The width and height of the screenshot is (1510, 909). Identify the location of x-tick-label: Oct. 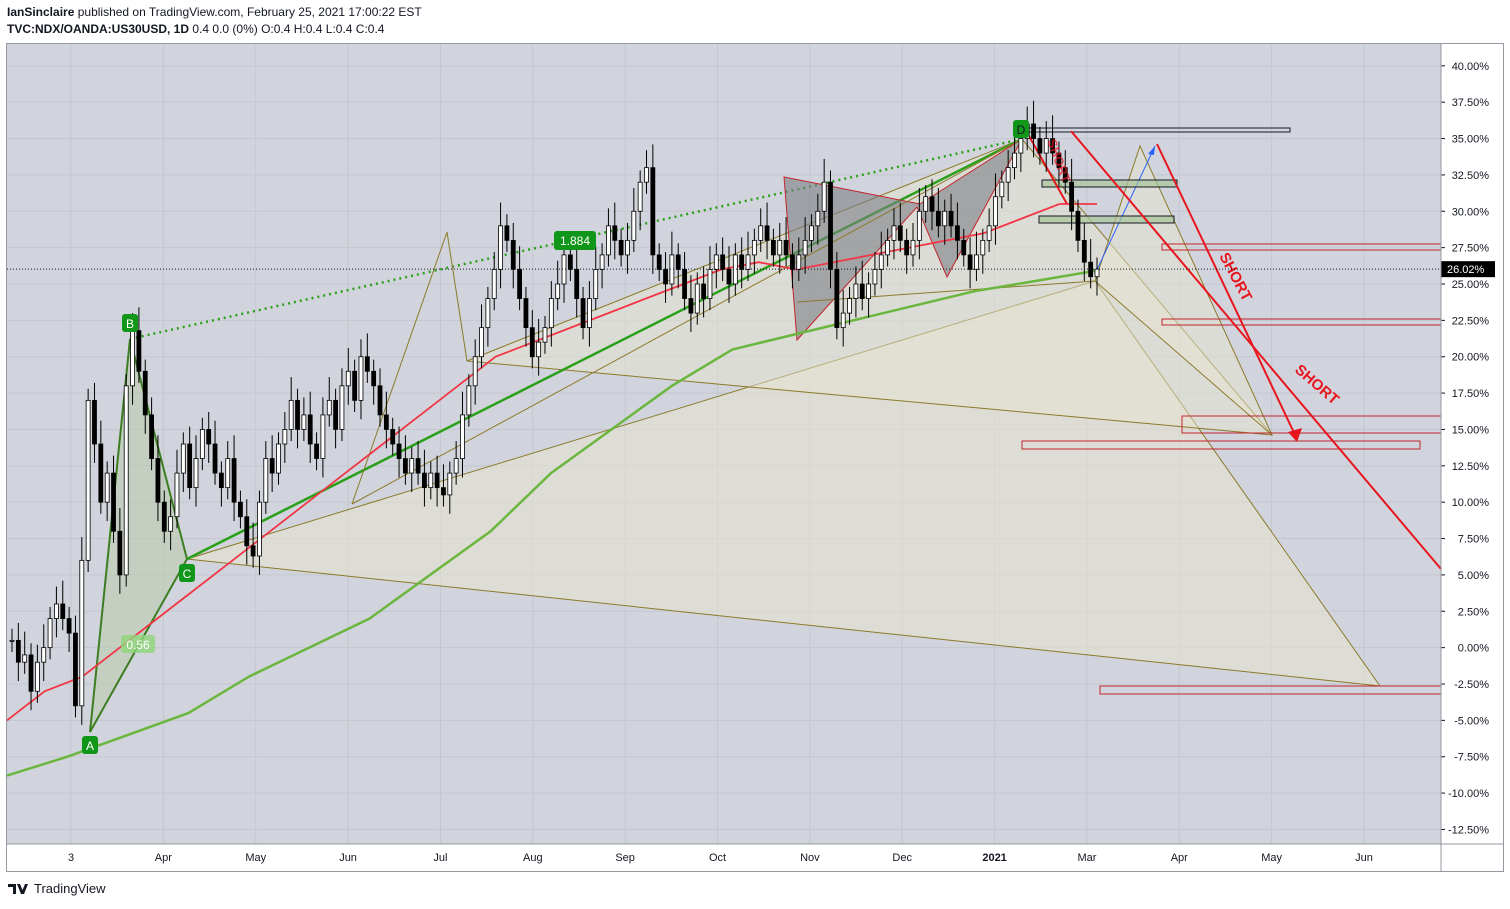
(717, 858).